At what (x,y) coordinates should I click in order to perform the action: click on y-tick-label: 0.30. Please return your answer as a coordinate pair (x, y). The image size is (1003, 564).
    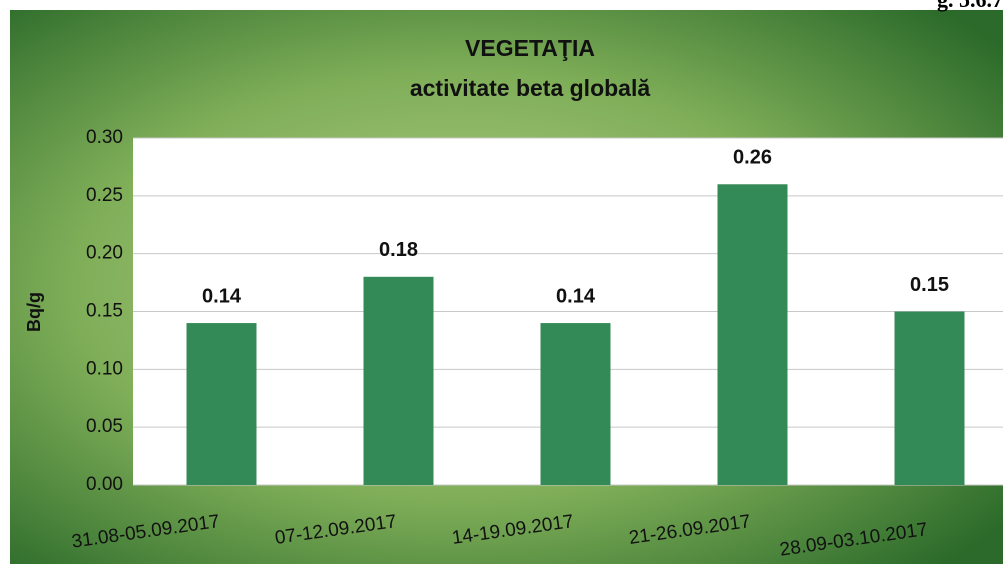
    Looking at the image, I should click on (104, 137).